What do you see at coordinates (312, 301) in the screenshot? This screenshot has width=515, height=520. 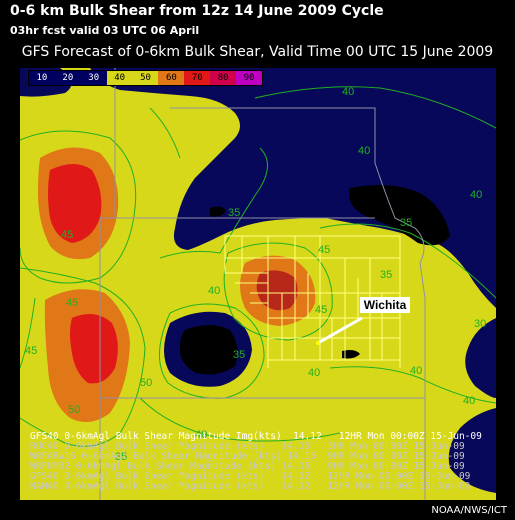 I see `county-grid` at bounding box center [312, 301].